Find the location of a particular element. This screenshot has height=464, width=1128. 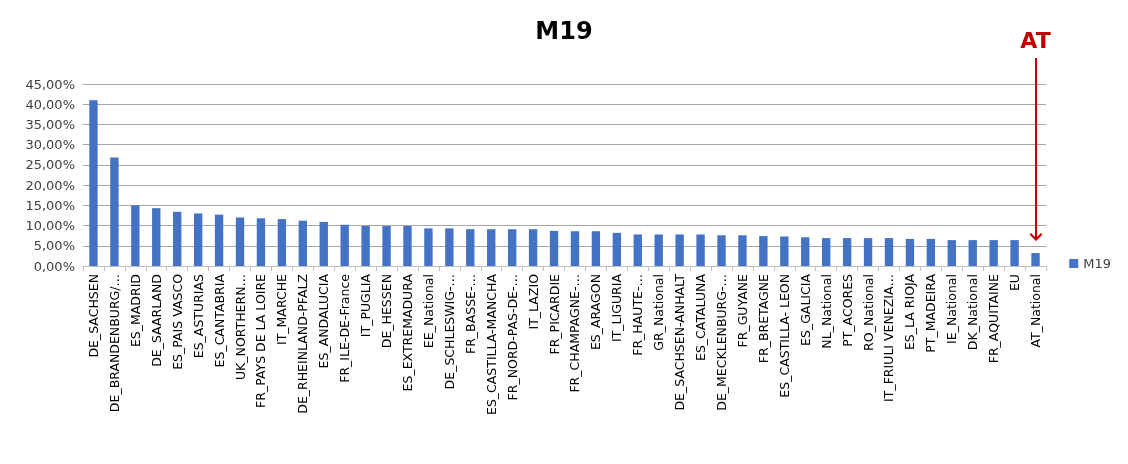

x-tick-label: ES_EXTREMADURA is located at coordinates (407, 332).